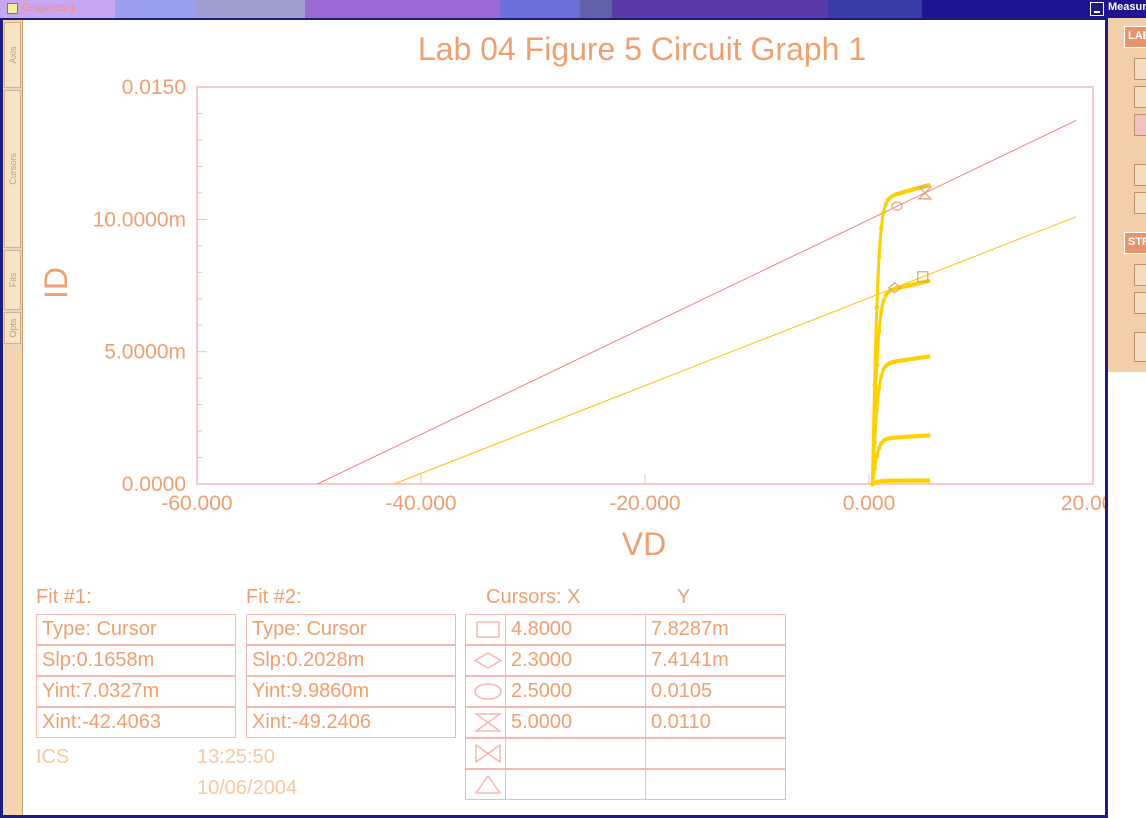 Image resolution: width=1146 pixels, height=818 pixels. Describe the element at coordinates (910, 240) in the screenshot. I see `cursor-markers` at that location.